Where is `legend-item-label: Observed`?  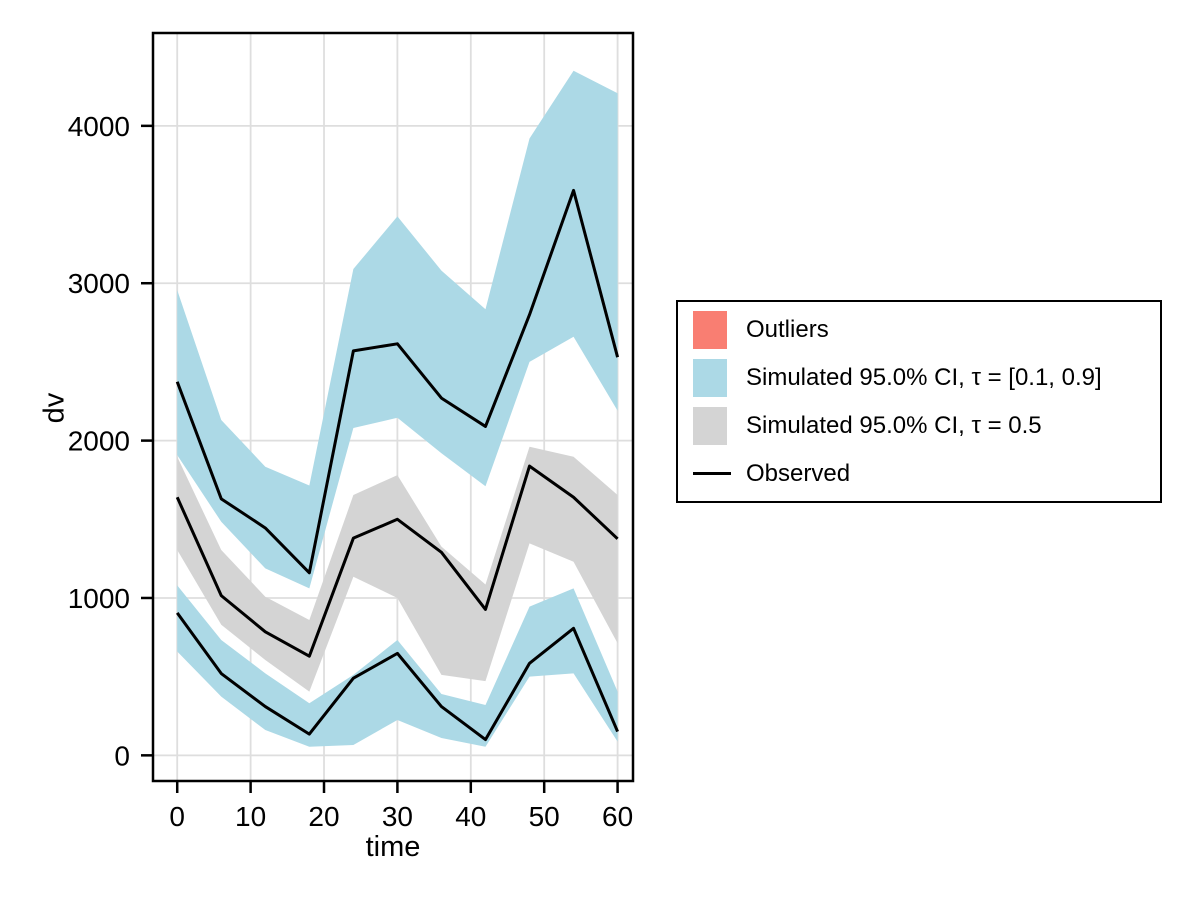 legend-item-label: Observed is located at coordinates (798, 473).